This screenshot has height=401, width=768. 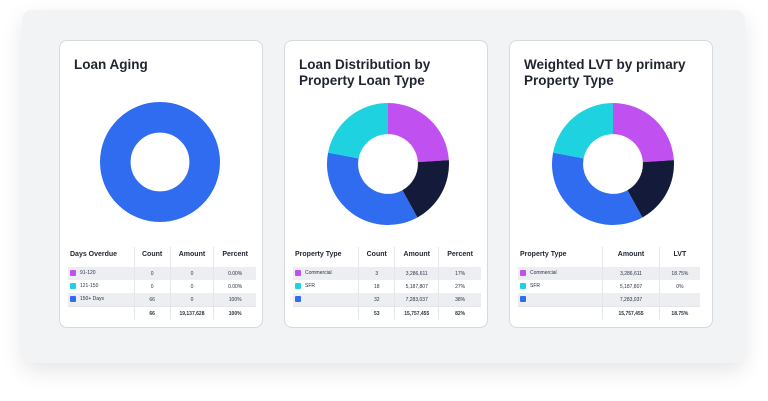 I want to click on table-row: 32 7,283,037 38%, so click(x=387, y=300).